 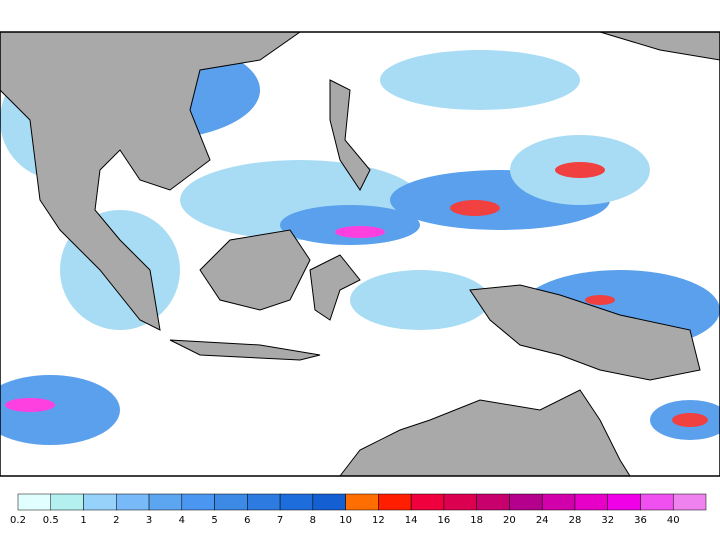 What do you see at coordinates (575, 520) in the screenshot?
I see `colorbar-label: 28` at bounding box center [575, 520].